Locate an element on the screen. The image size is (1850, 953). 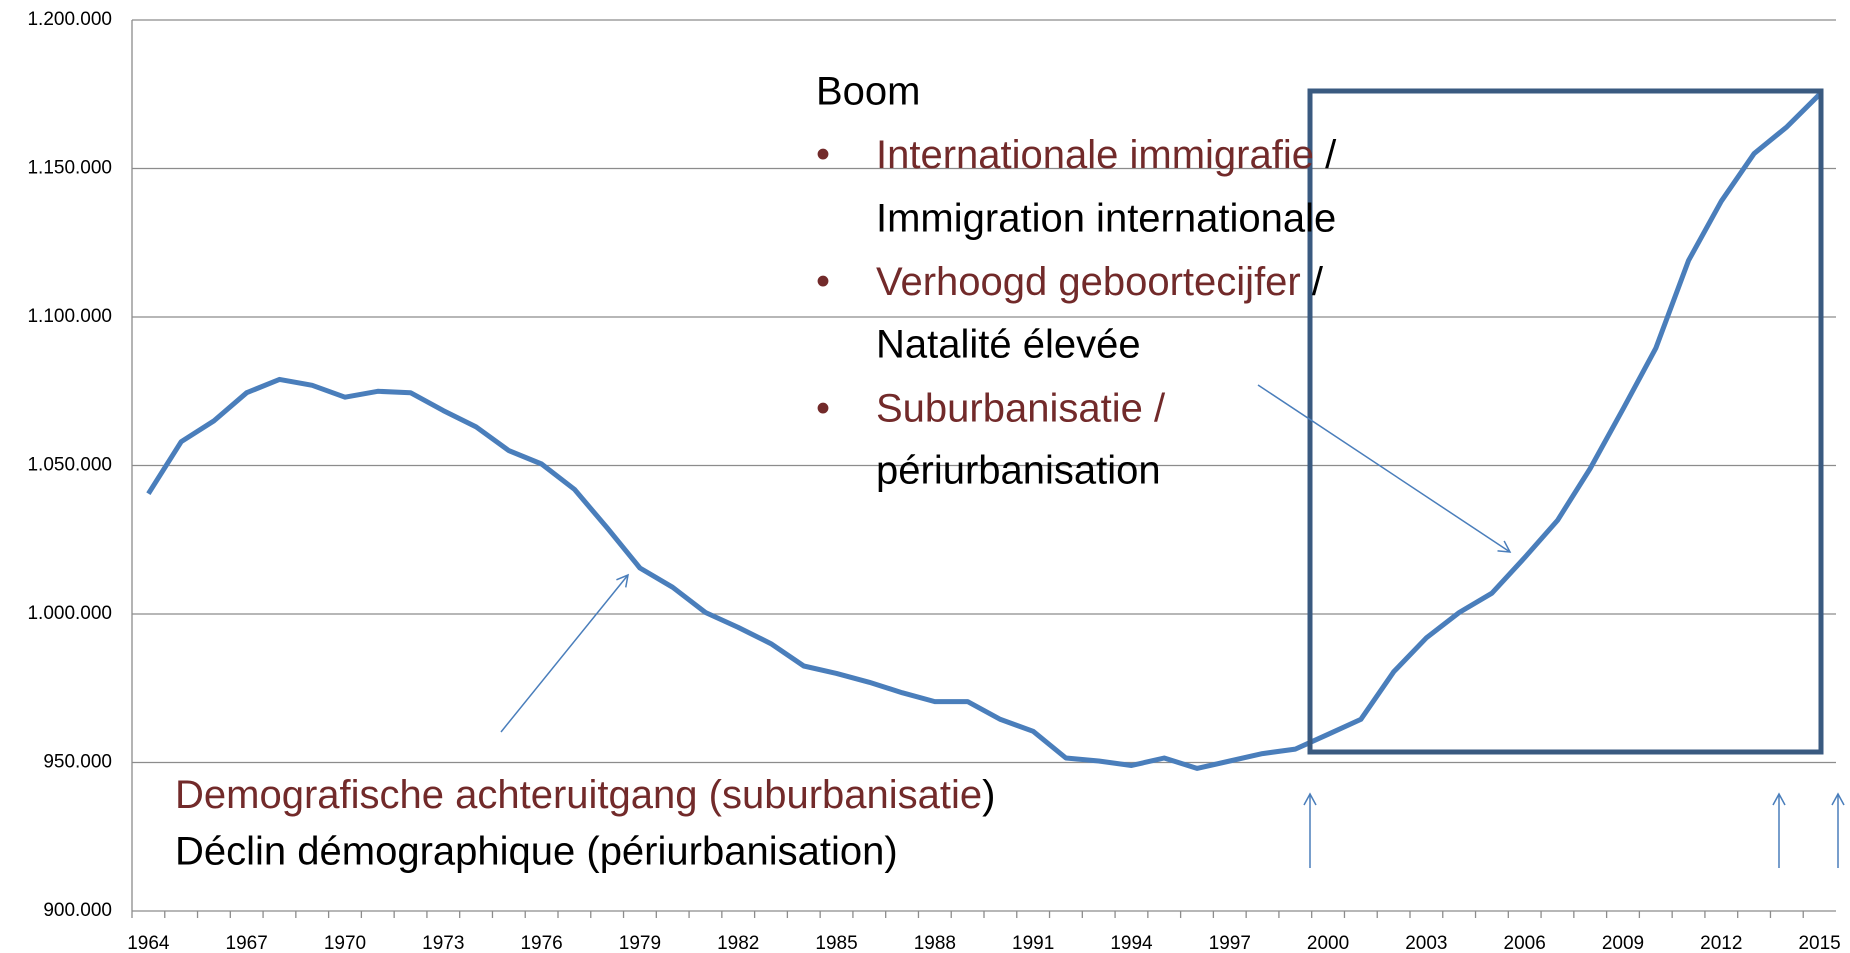
x-tick-label: 1994 is located at coordinates (1131, 943).